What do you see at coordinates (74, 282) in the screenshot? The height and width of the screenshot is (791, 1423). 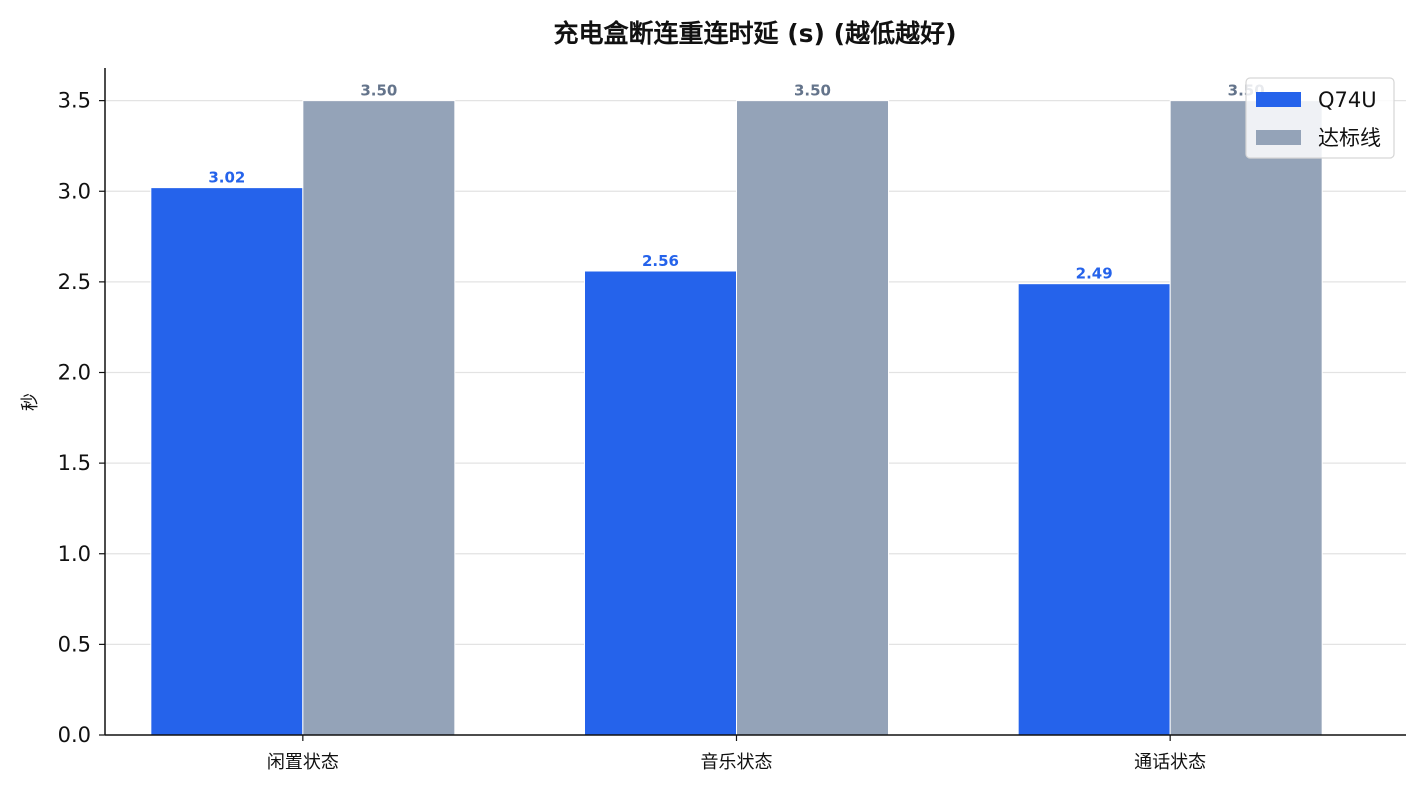 I see `y-tick-label: 2.5` at bounding box center [74, 282].